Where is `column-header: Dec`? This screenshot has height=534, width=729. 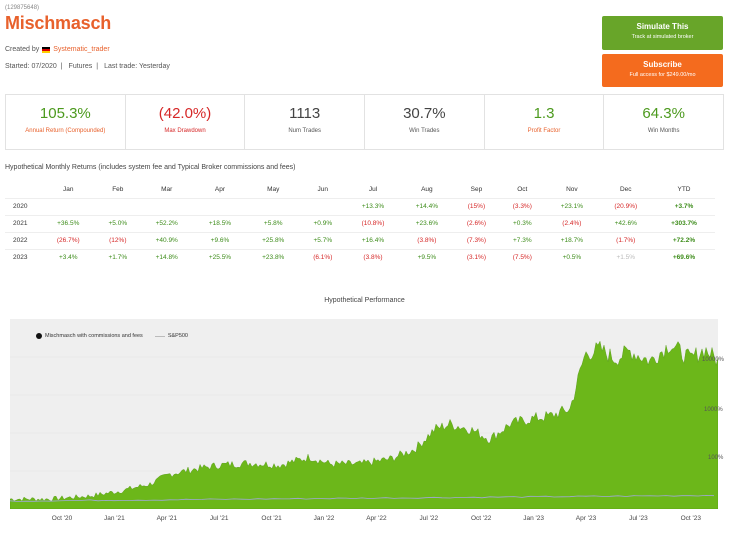
column-header: Dec is located at coordinates (625, 190).